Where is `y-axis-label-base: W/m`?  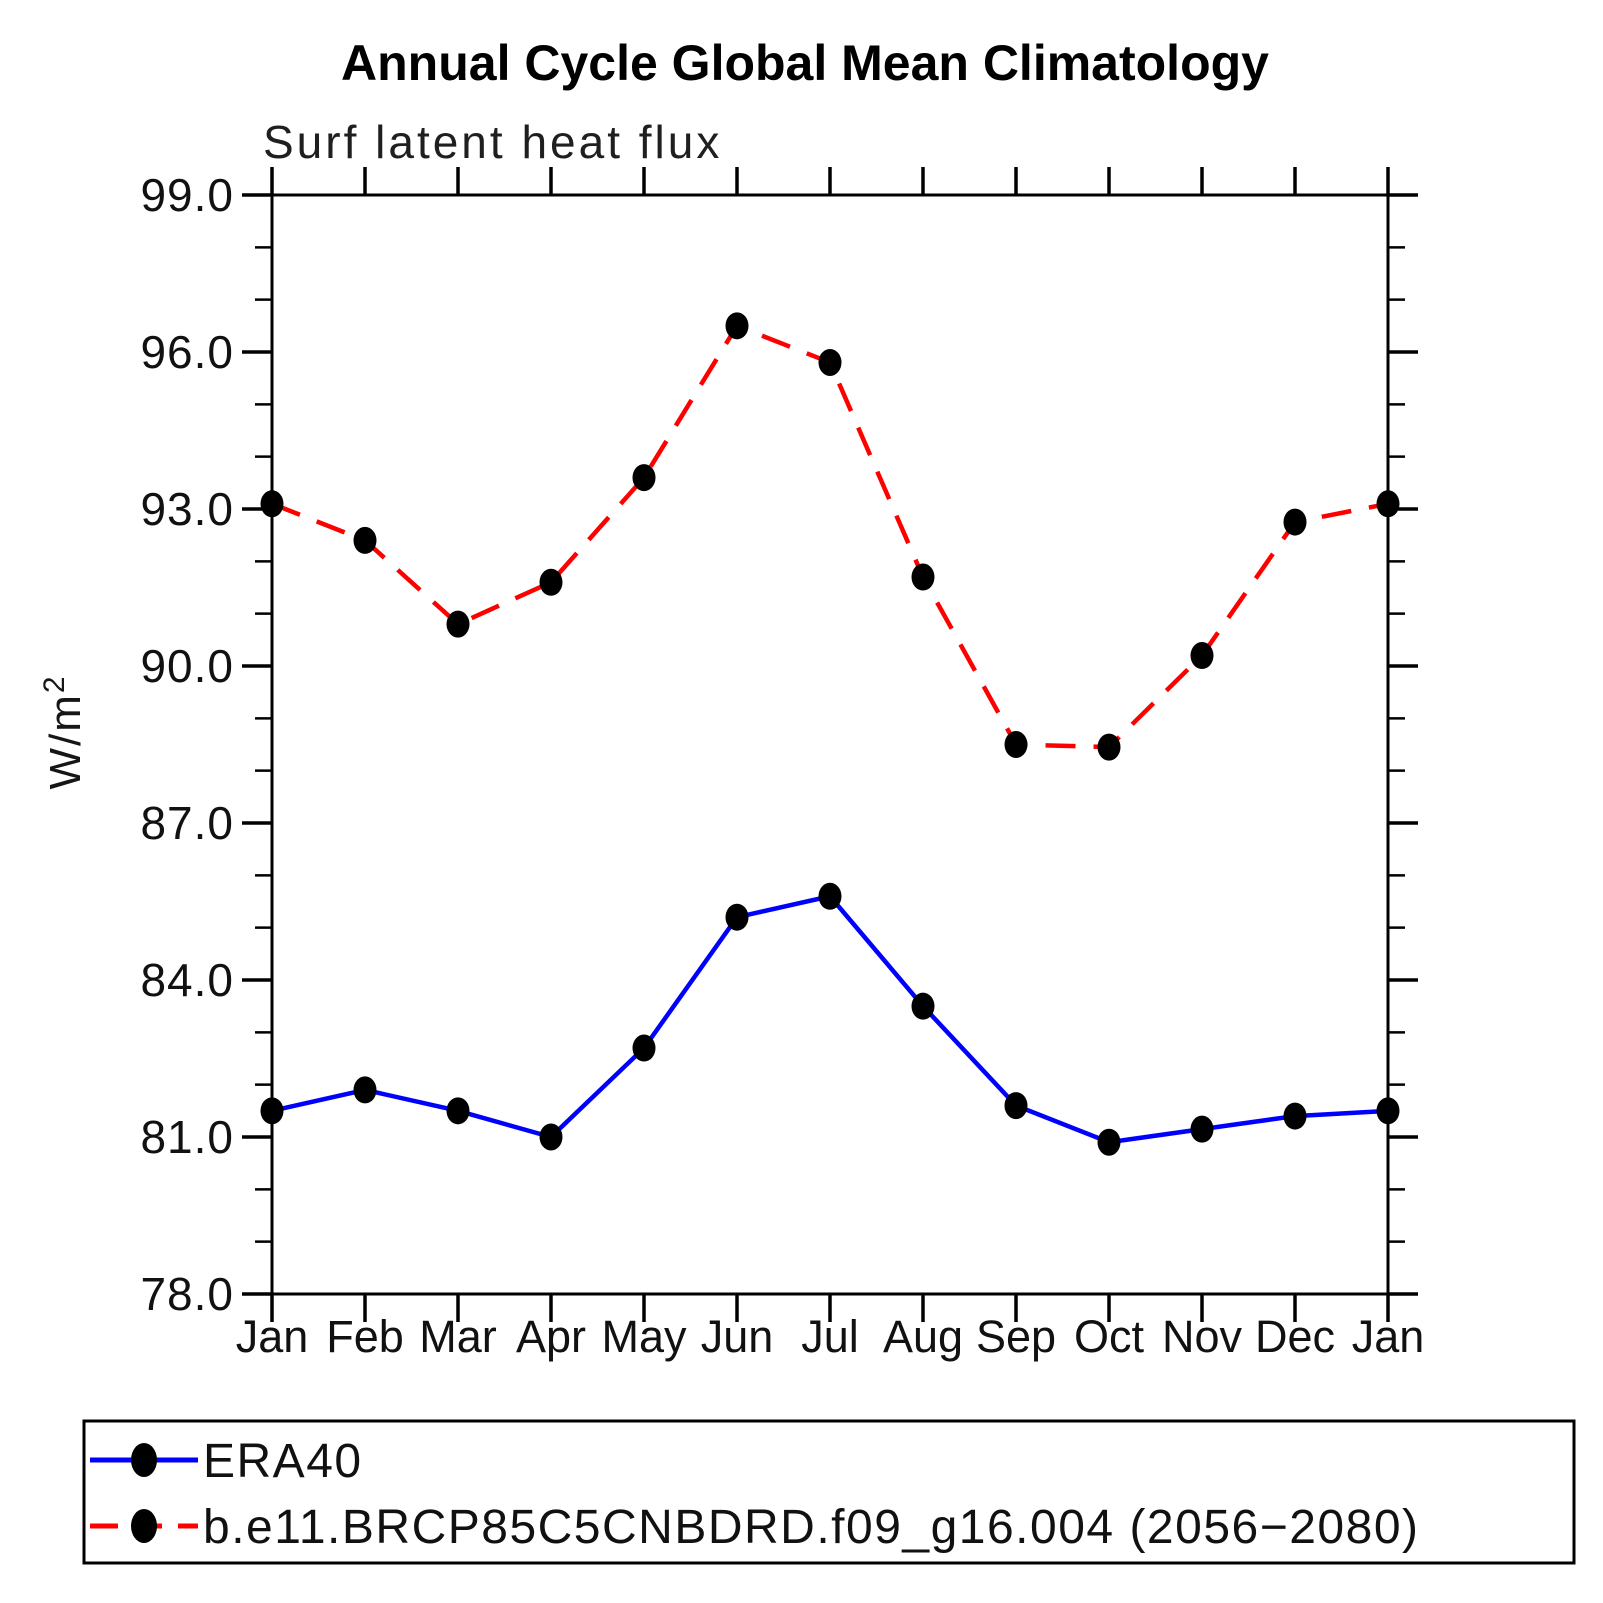 y-axis-label-base: W/m is located at coordinates (65, 741).